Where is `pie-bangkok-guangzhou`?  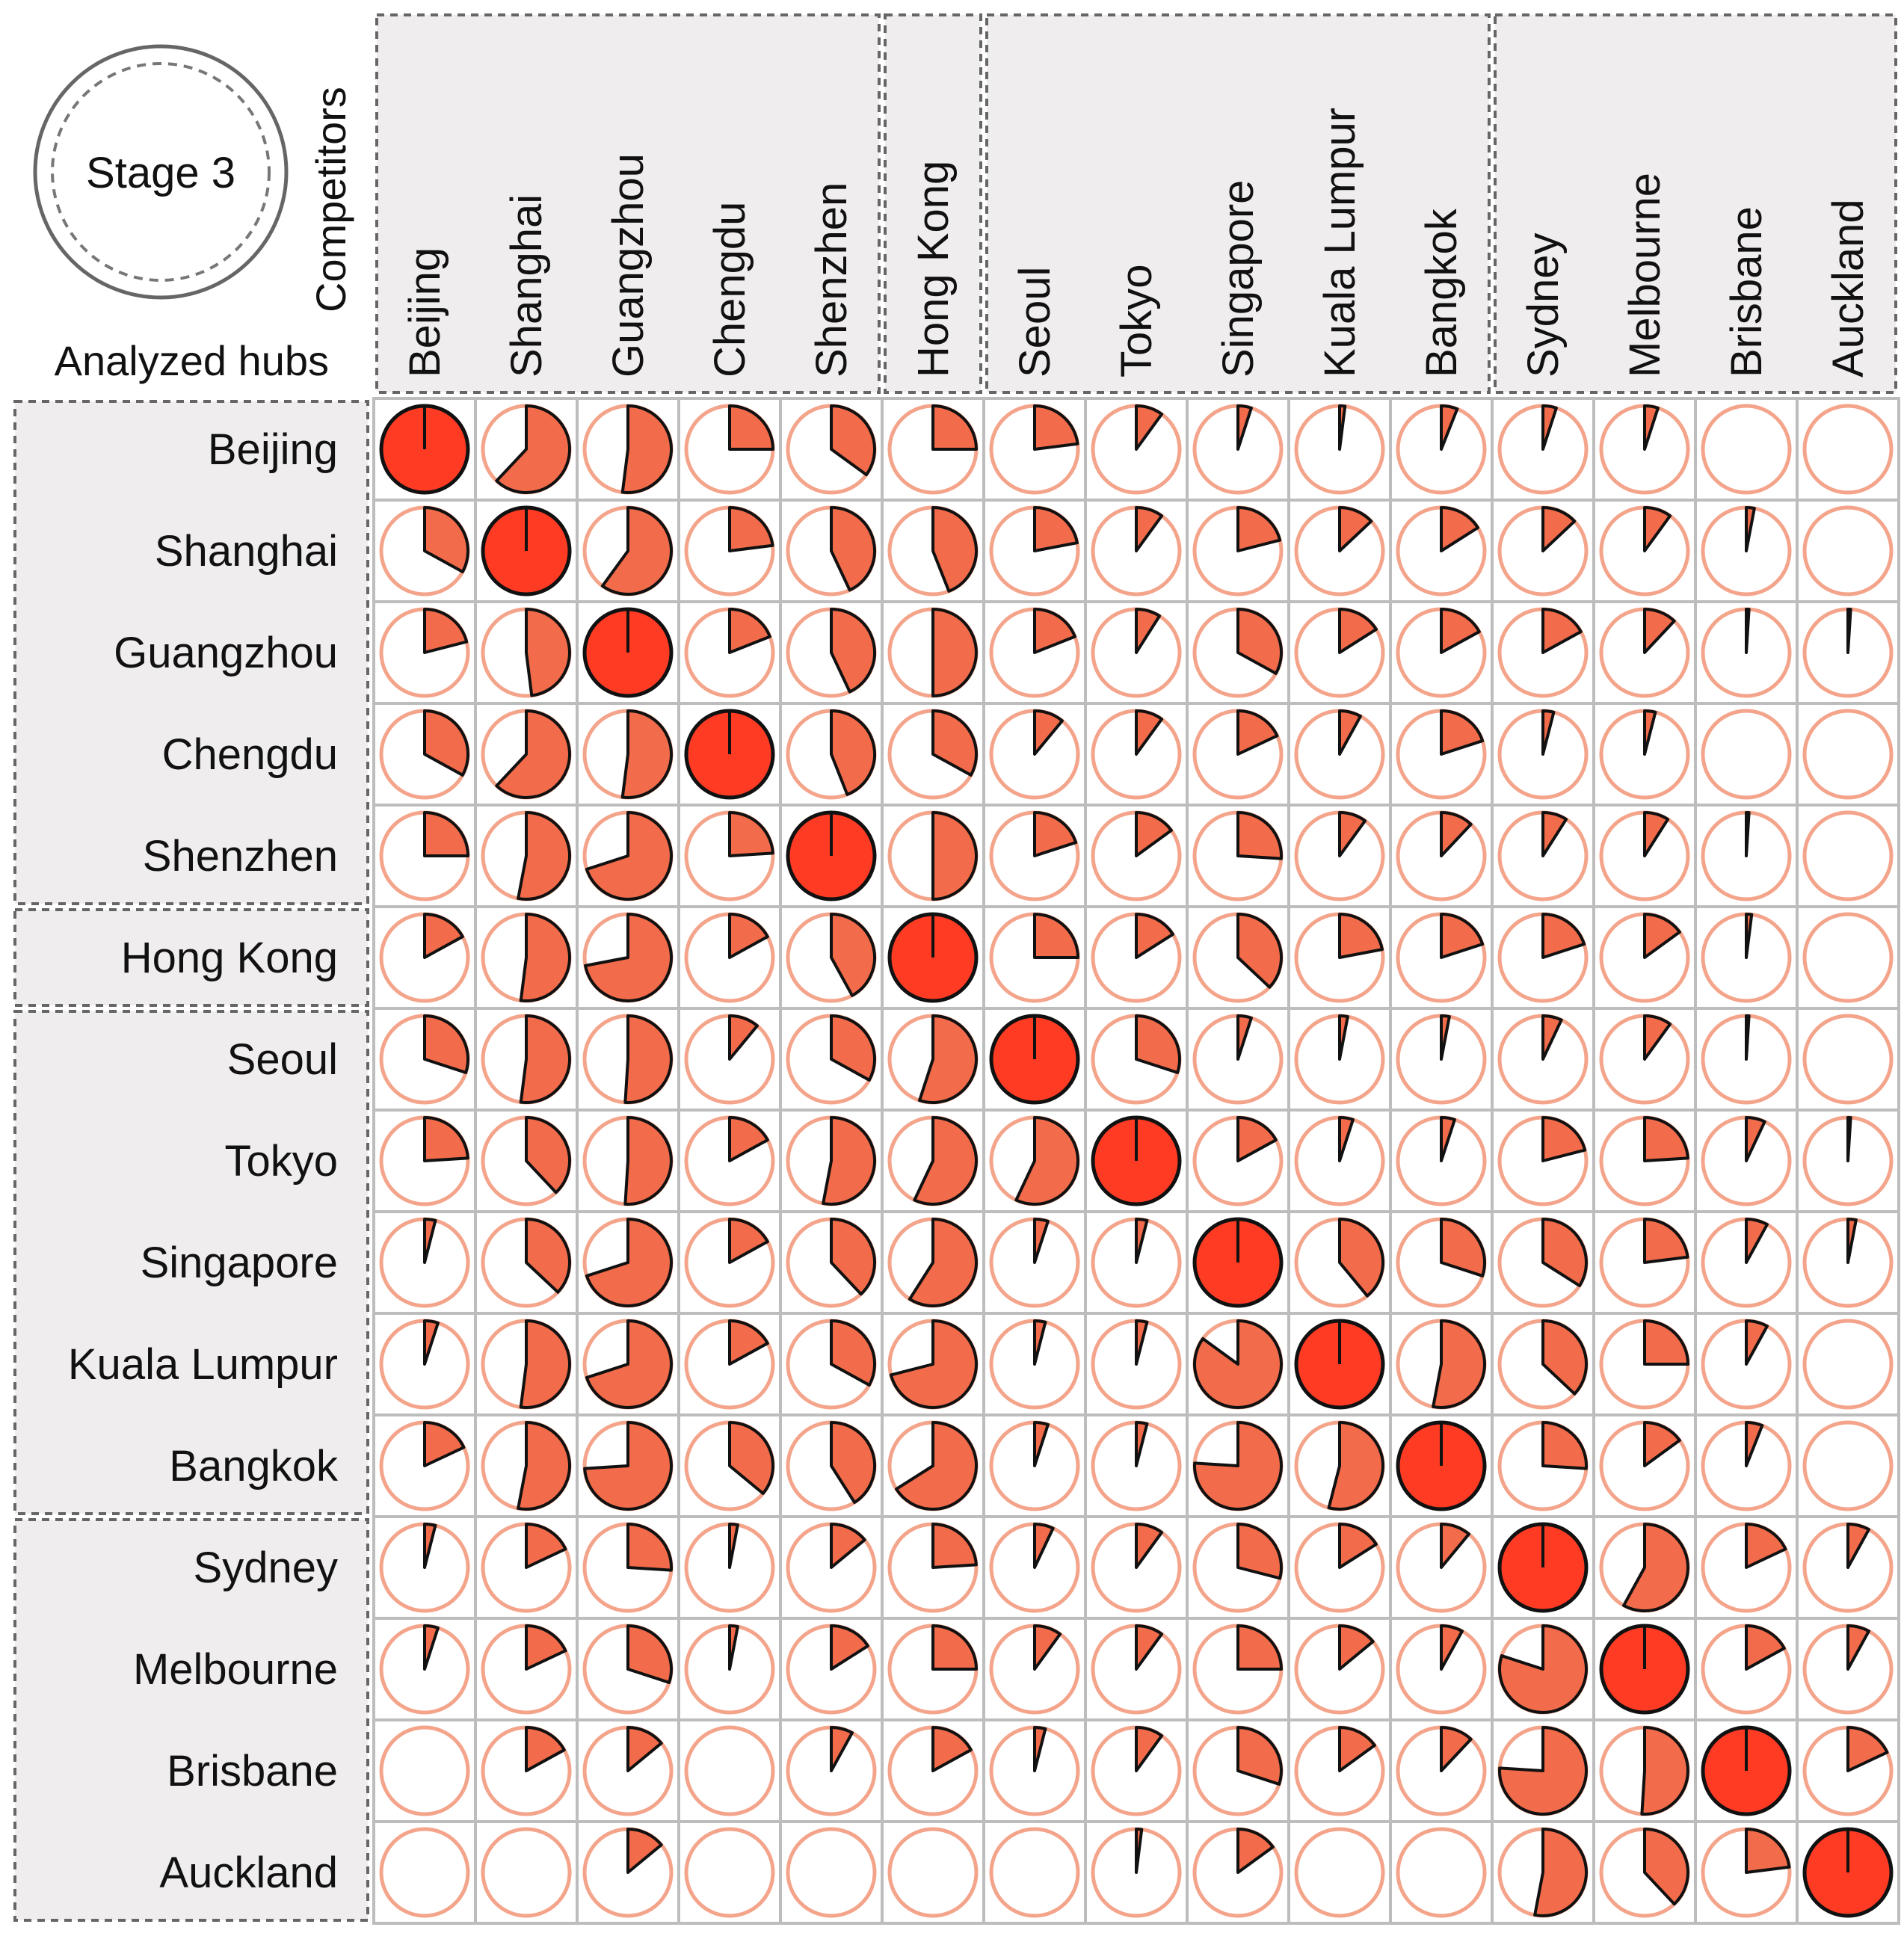 pie-bangkok-guangzhou is located at coordinates (628, 1466).